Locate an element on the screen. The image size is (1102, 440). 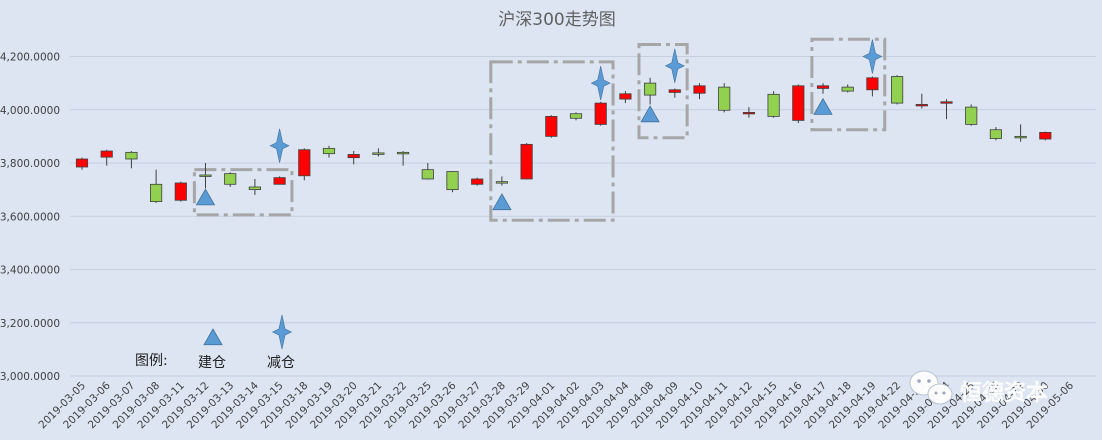
y-tick-label: 4,000.0000 is located at coordinates (30, 111).